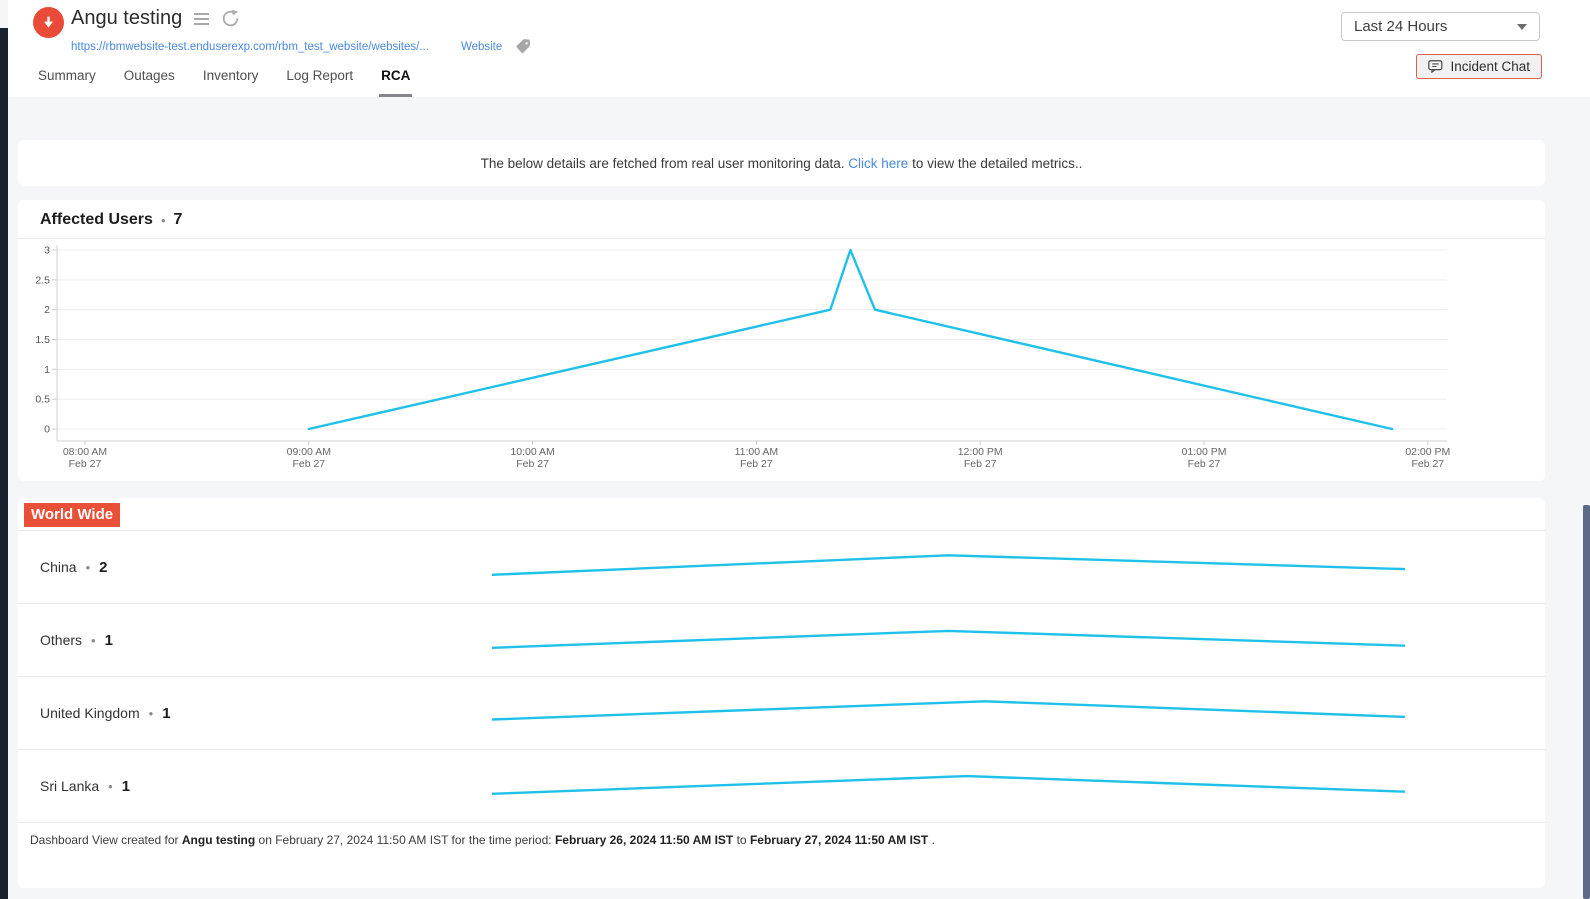 This screenshot has height=899, width=1590. What do you see at coordinates (58, 567) in the screenshot?
I see `country-name: China` at bounding box center [58, 567].